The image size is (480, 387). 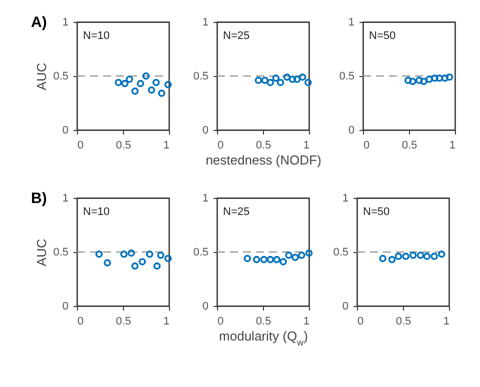 I want to click on chart-title: B), so click(x=39, y=198).